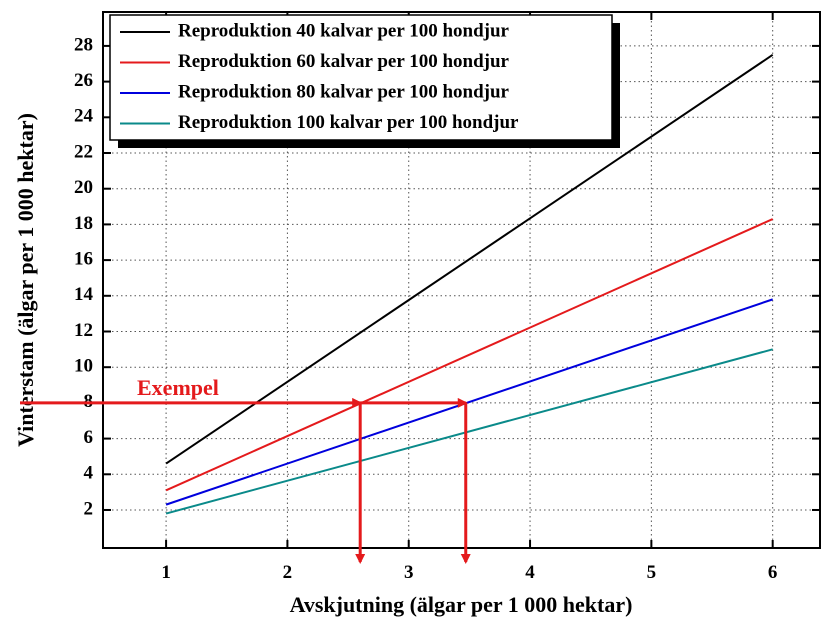 The image size is (825, 628). I want to click on y-tick-label: 2, so click(89, 508).